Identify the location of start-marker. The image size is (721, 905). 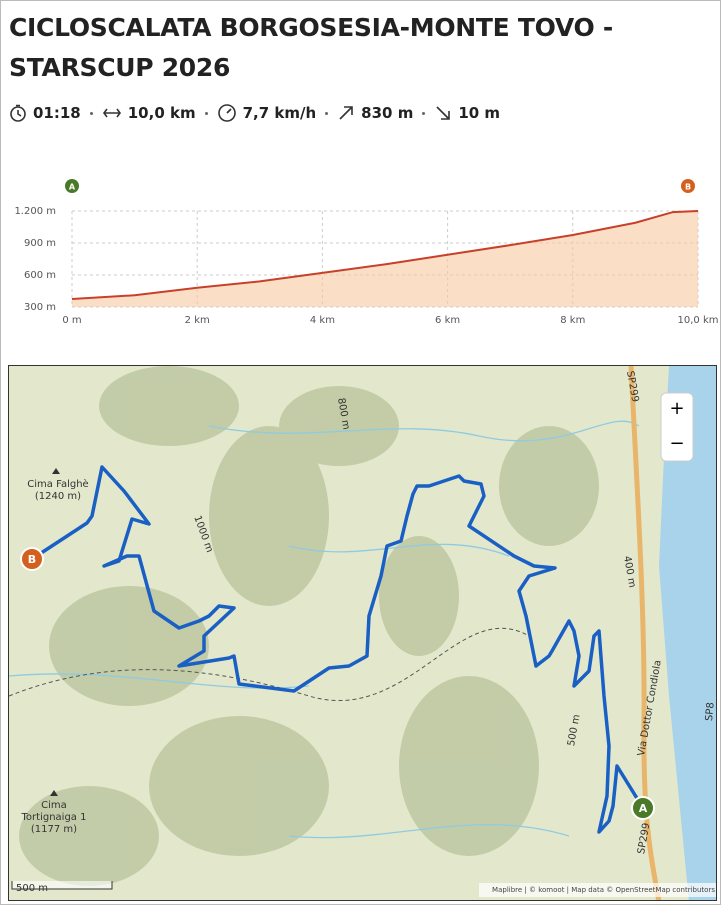
(72, 186).